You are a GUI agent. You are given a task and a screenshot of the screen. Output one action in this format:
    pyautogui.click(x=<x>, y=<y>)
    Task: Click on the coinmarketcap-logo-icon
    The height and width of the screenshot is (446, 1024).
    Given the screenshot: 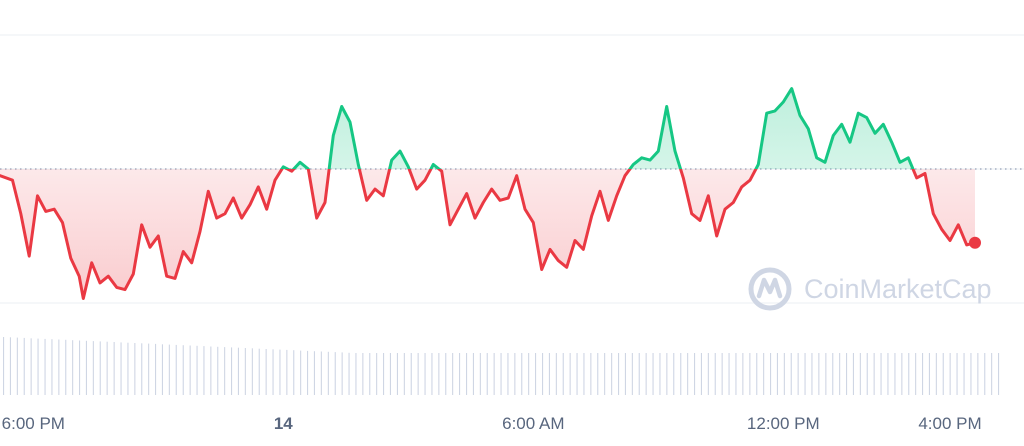 What is the action you would take?
    pyautogui.click(x=770, y=289)
    